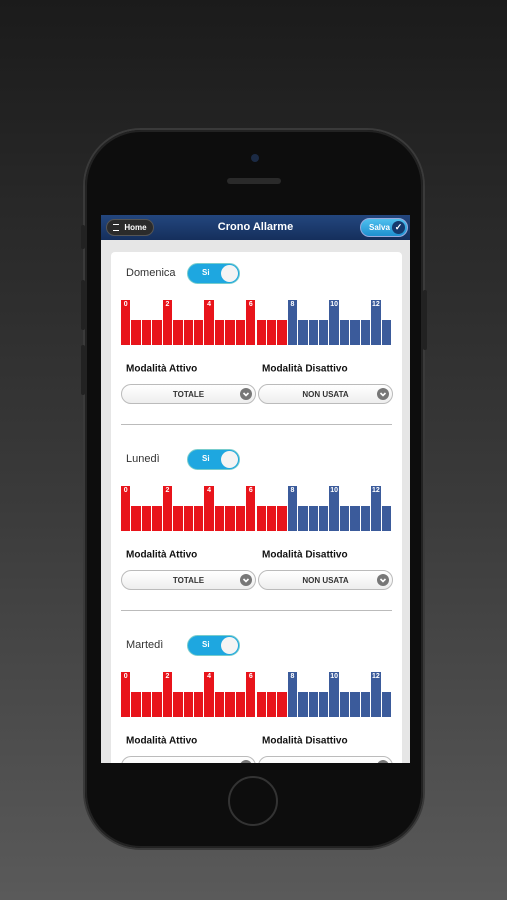 This screenshot has width=507, height=900. I want to click on hour-label: 2, so click(167, 304).